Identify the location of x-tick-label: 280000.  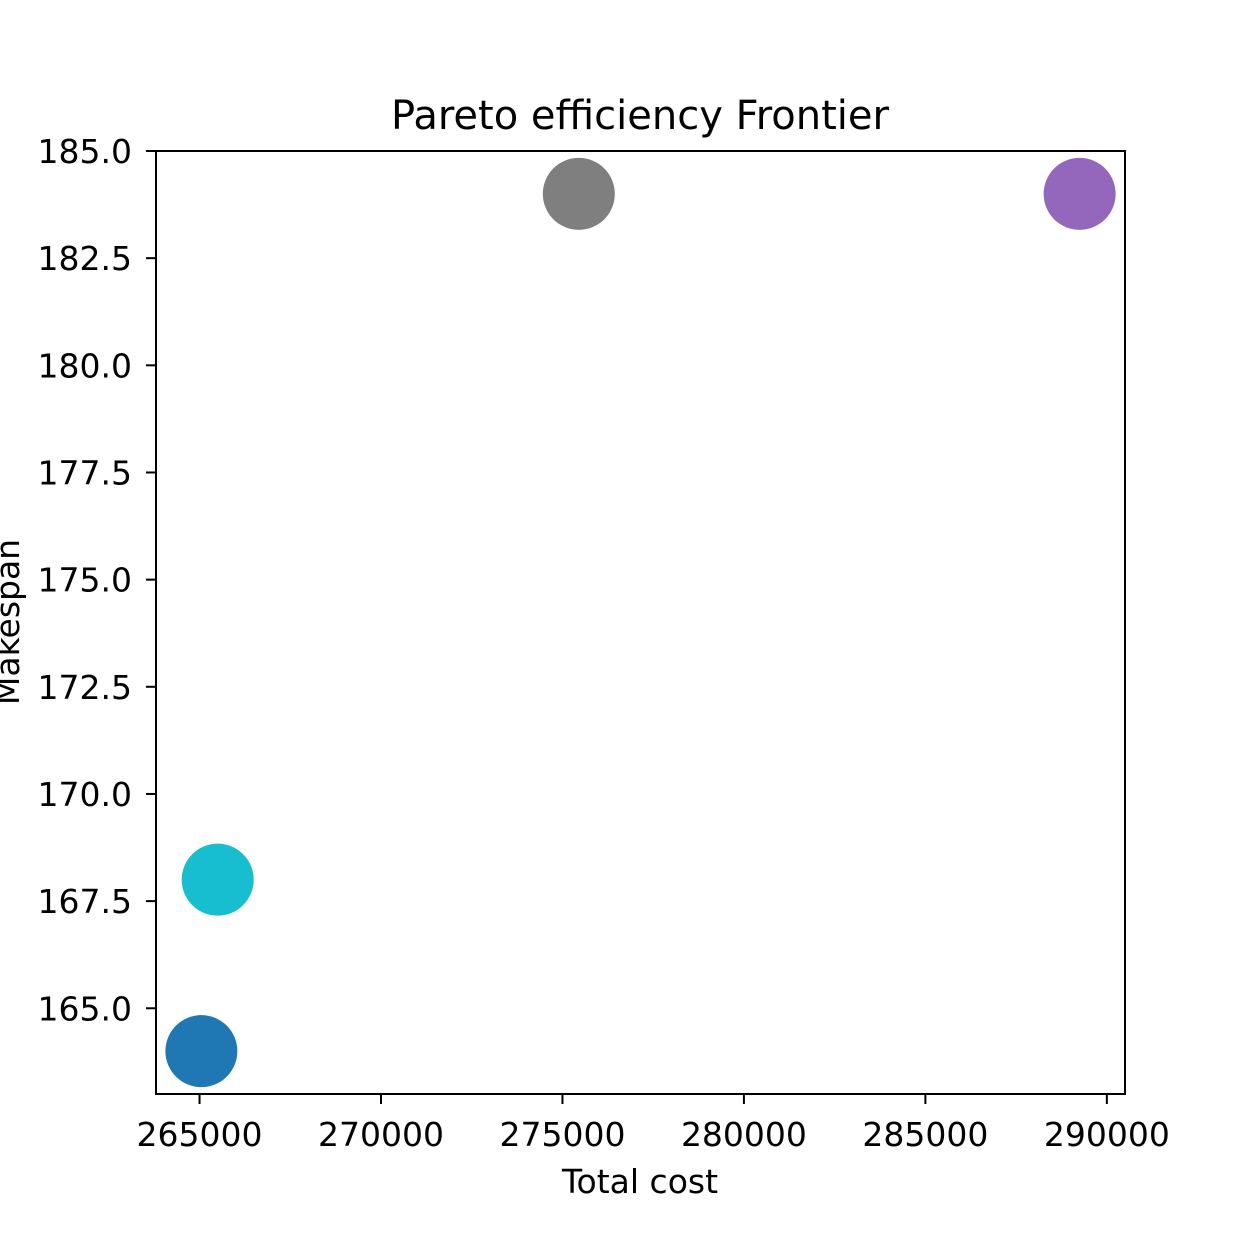
(744, 1134).